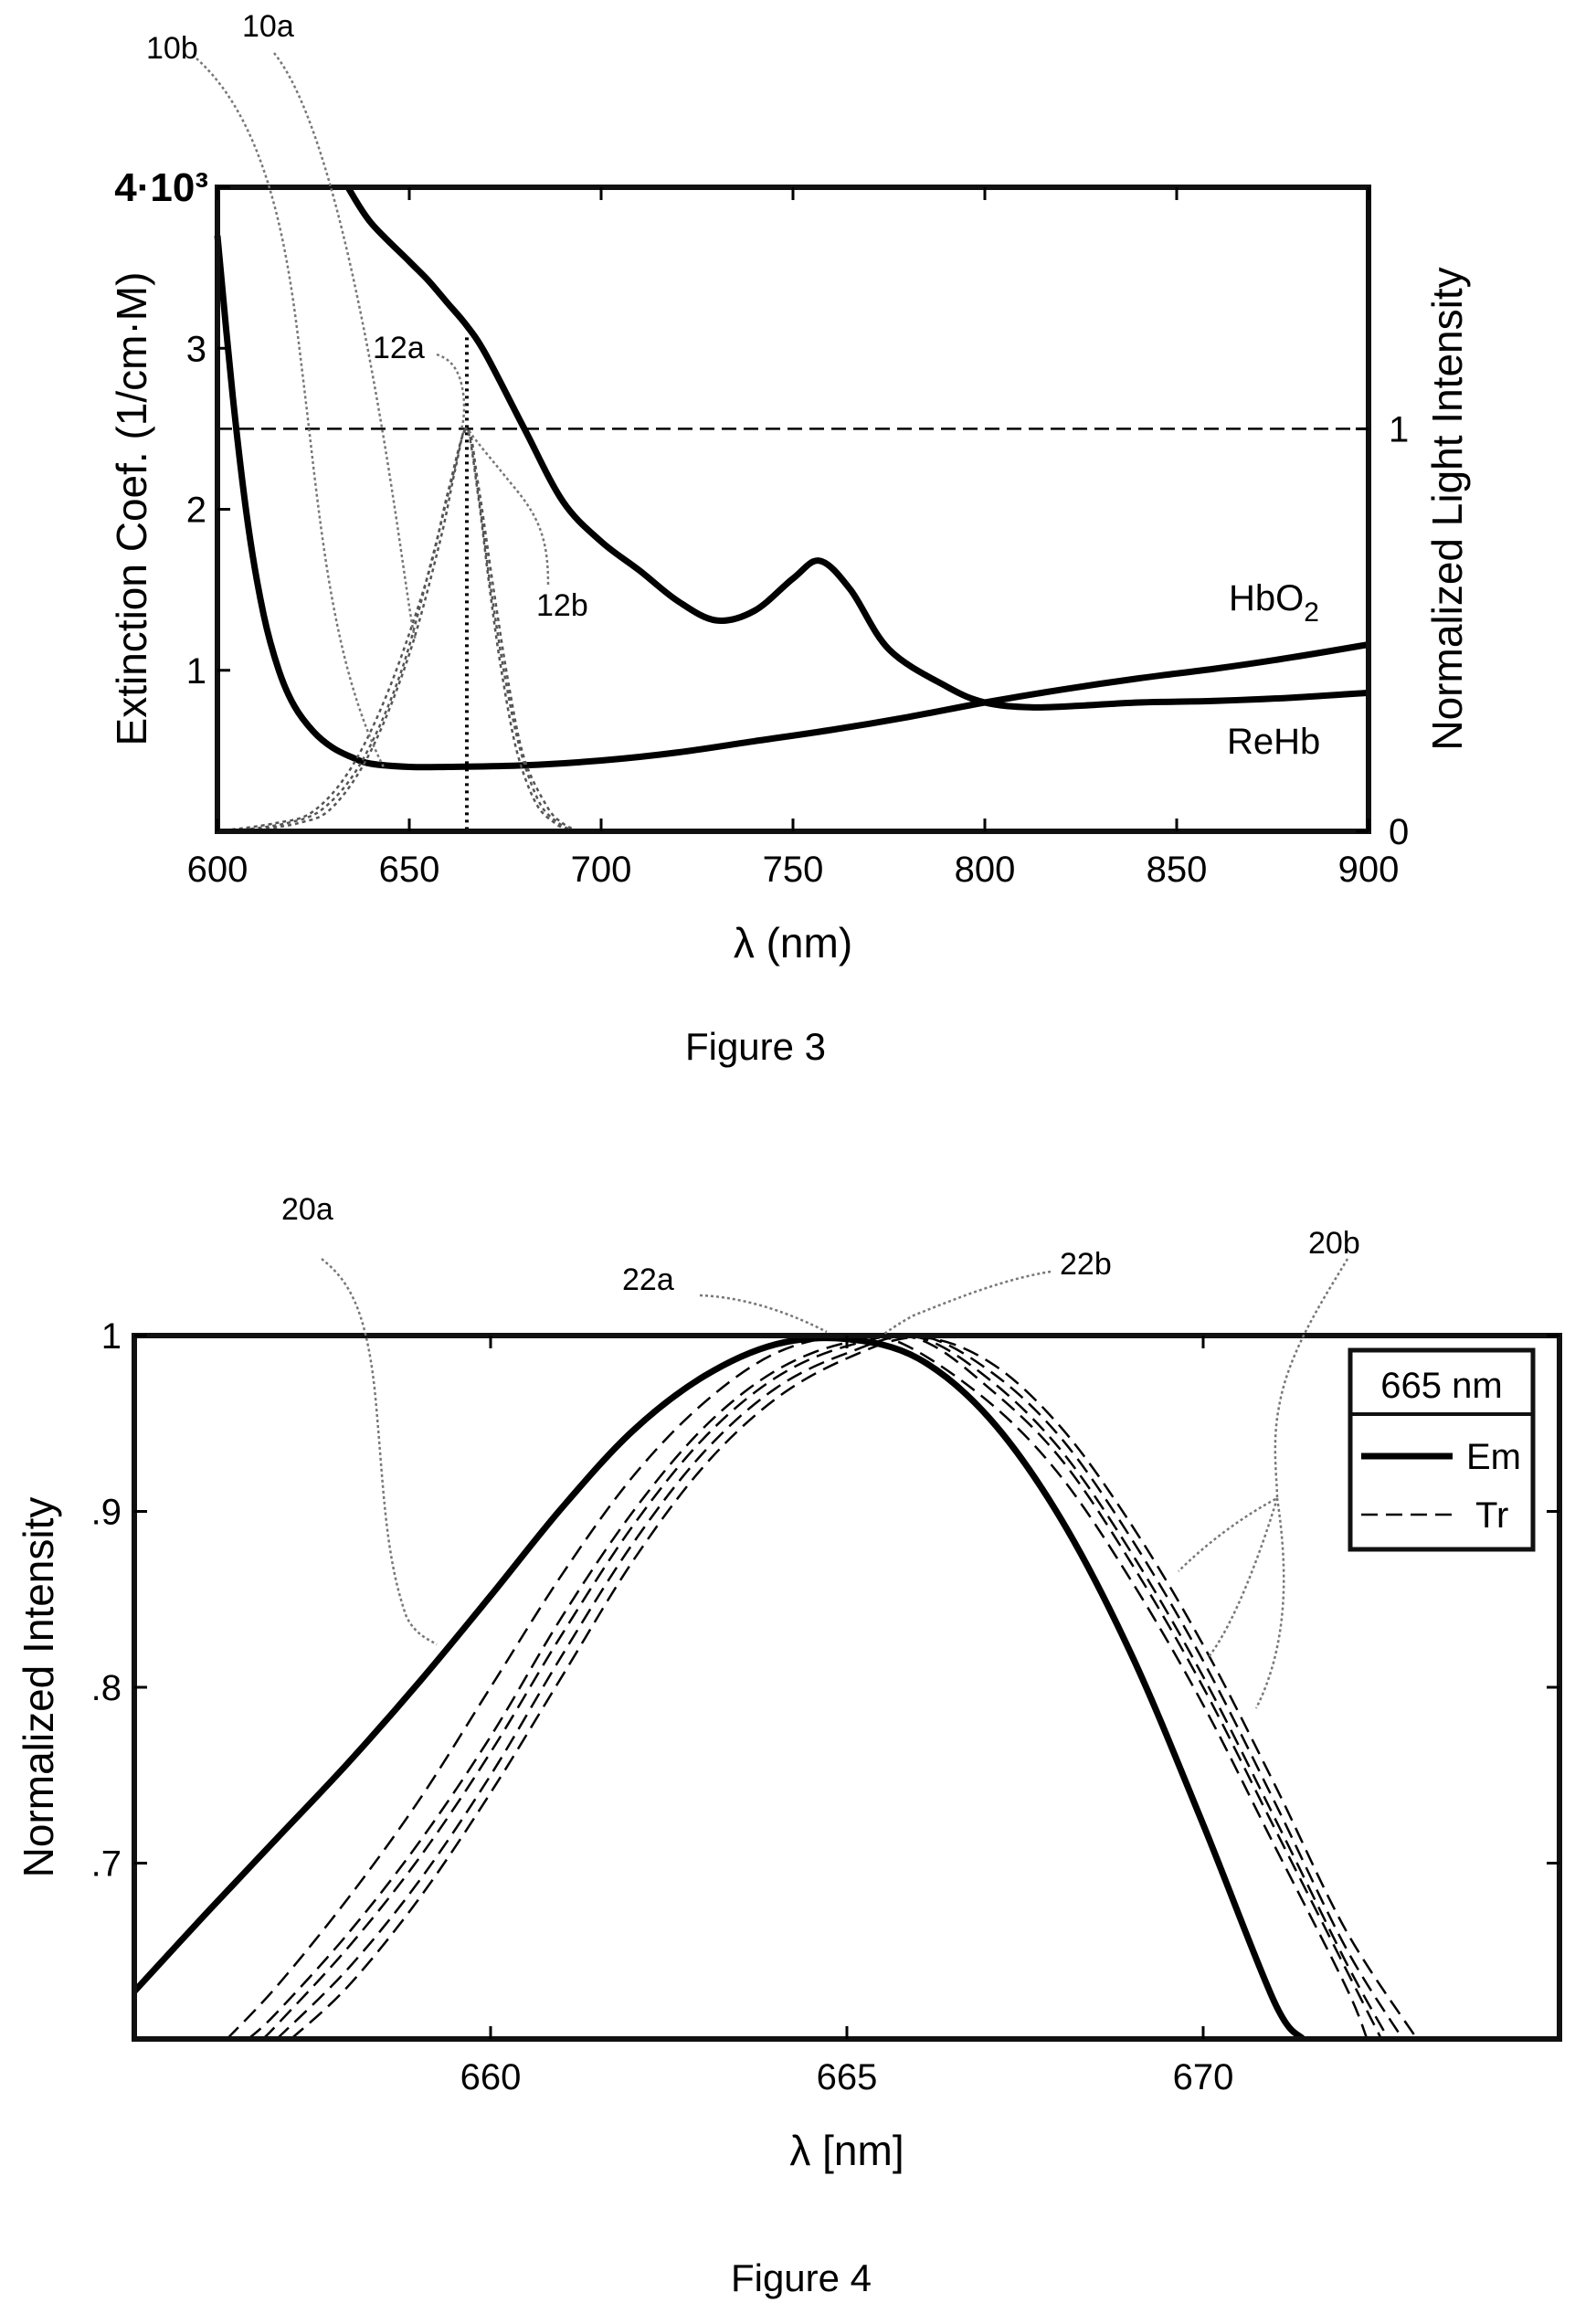 Image resolution: width=1575 pixels, height=2324 pixels. I want to click on figure-3-x-tick-label: 700, so click(601, 870).